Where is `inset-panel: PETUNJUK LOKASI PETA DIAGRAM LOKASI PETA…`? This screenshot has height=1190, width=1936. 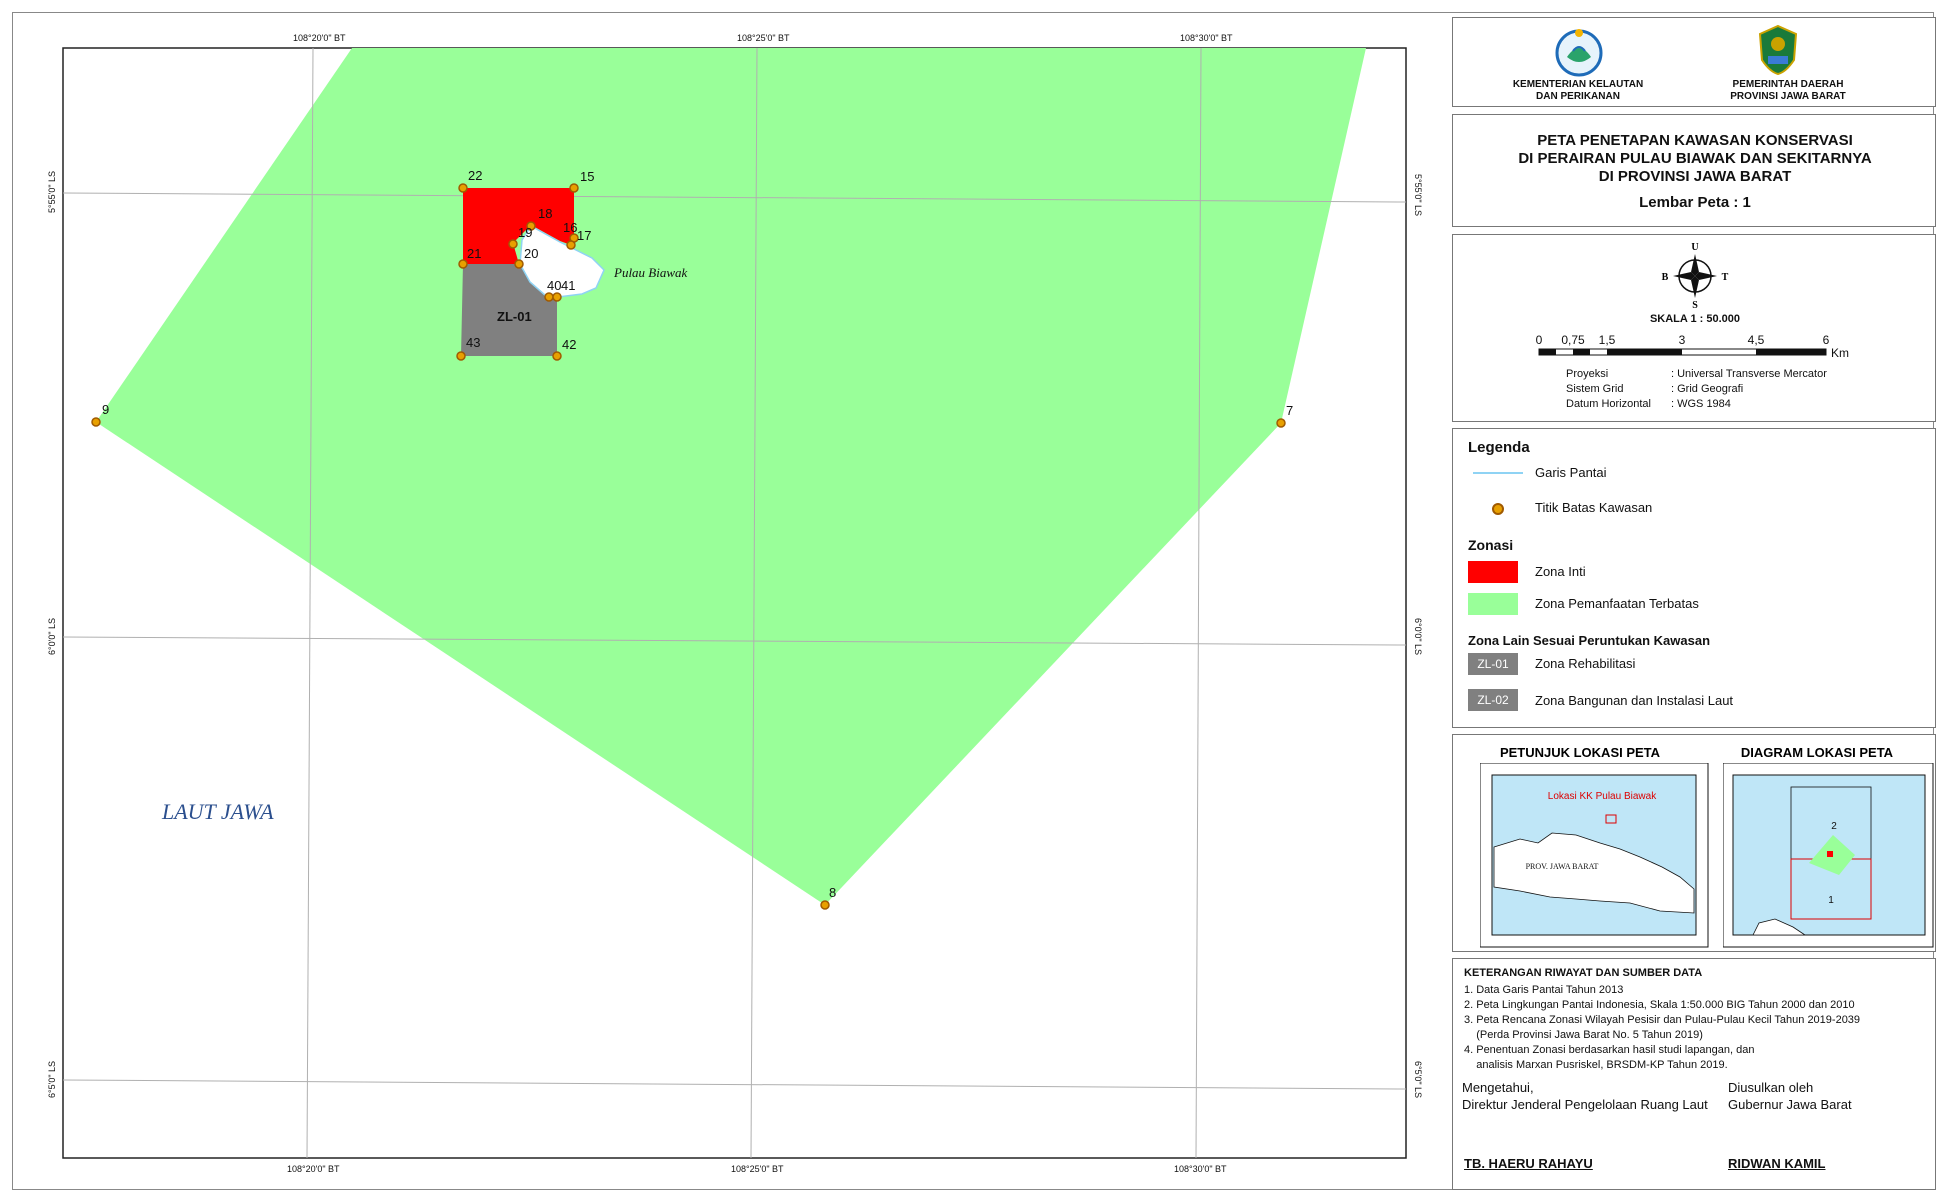 inset-panel: PETUNJUK LOKASI PETA DIAGRAM LOKASI PETA… is located at coordinates (1694, 843).